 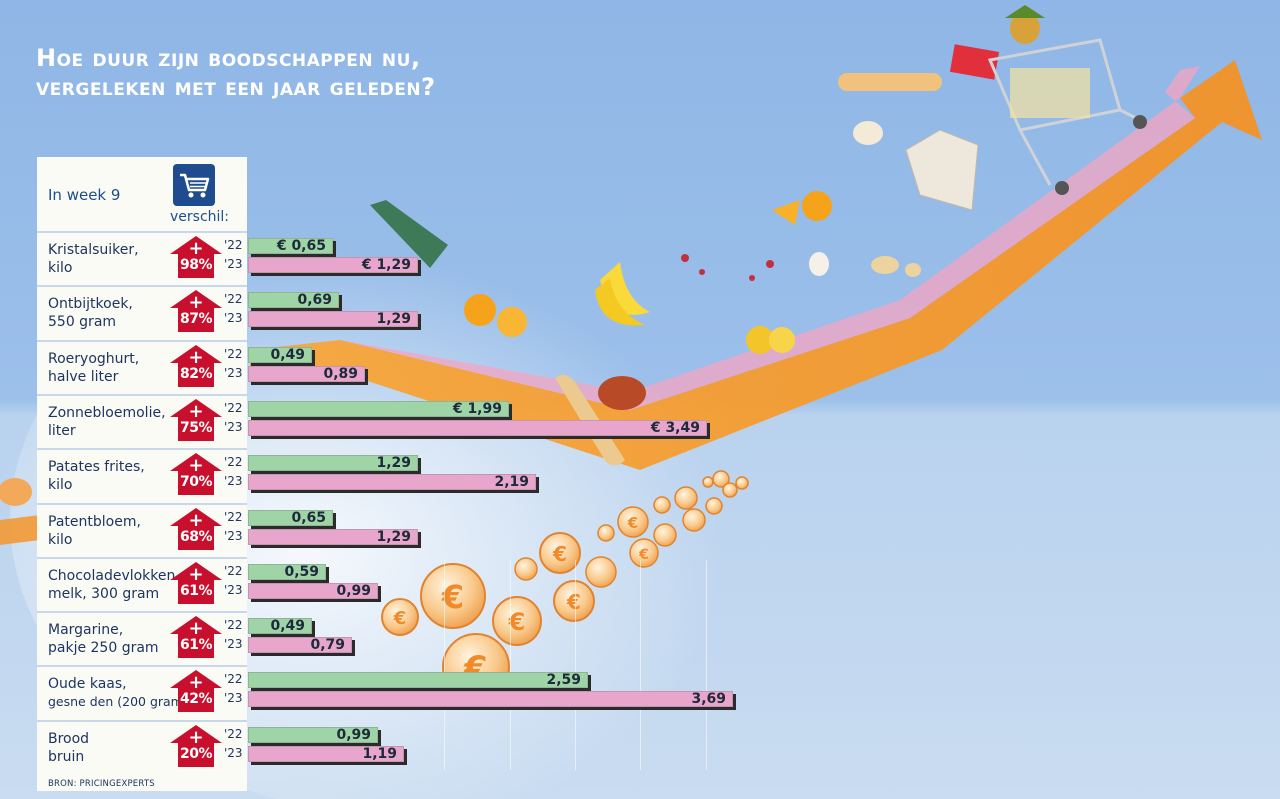 I want to click on product-name-line-1: Patates frites,, so click(x=96, y=467).